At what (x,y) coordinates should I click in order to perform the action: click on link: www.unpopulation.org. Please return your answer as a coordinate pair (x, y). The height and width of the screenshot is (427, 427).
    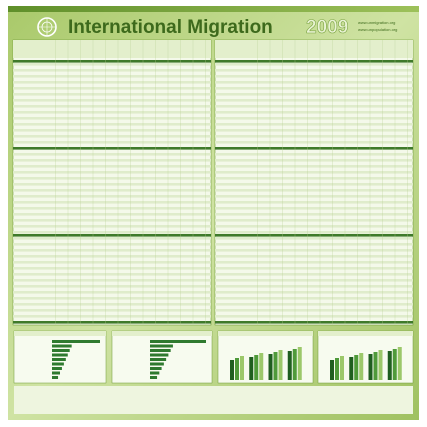
    Looking at the image, I should click on (377, 29).